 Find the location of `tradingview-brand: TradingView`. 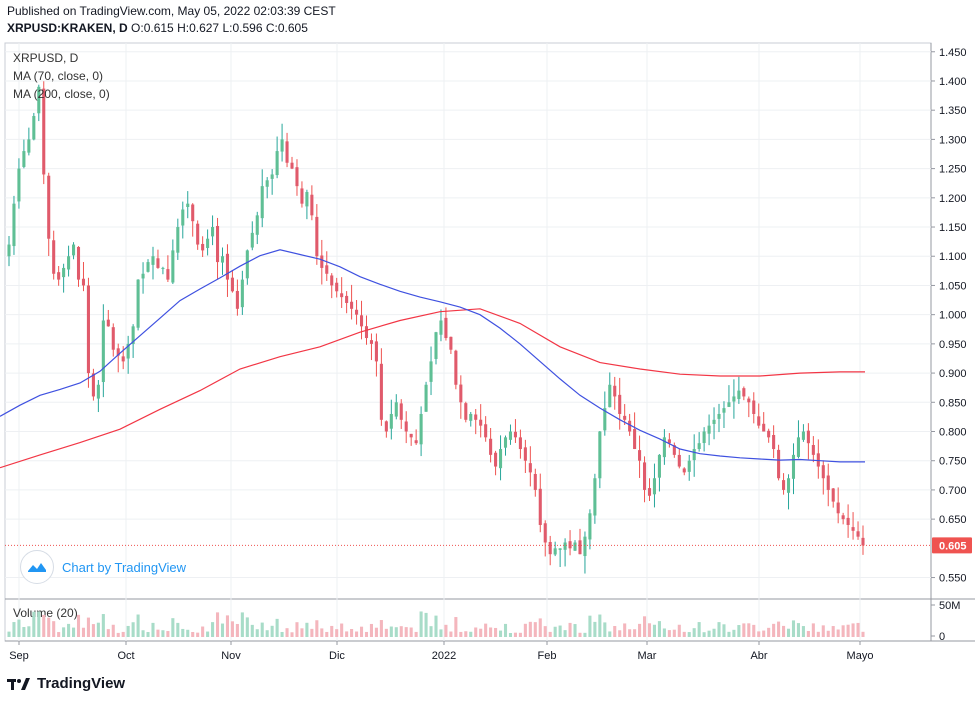

tradingview-brand: TradingView is located at coordinates (66, 683).